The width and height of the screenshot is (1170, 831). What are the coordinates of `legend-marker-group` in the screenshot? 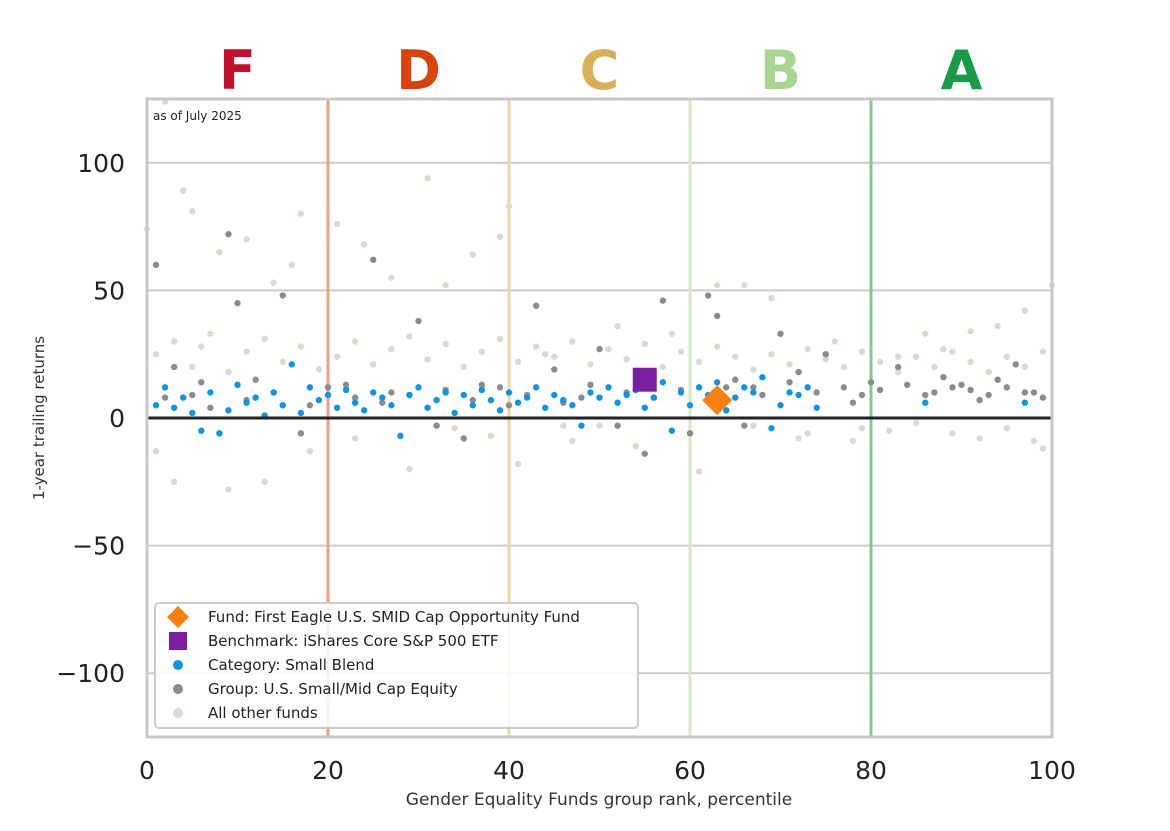 It's located at (178, 689).